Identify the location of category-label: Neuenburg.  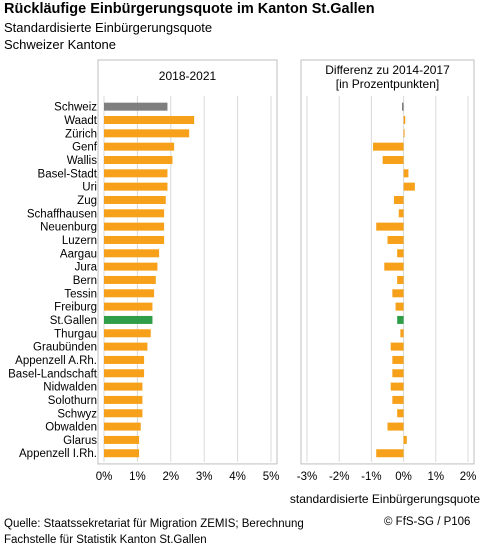
(68, 228).